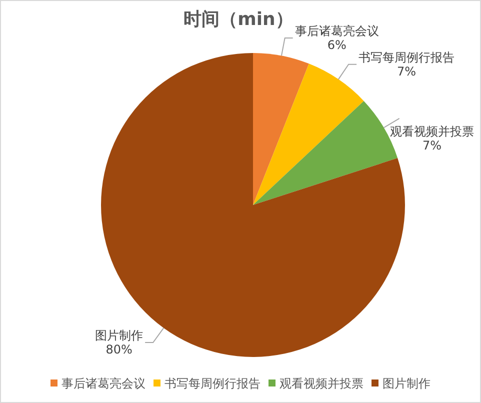 The height and width of the screenshot is (403, 481). I want to click on slice-label: 图片制作, so click(119, 335).